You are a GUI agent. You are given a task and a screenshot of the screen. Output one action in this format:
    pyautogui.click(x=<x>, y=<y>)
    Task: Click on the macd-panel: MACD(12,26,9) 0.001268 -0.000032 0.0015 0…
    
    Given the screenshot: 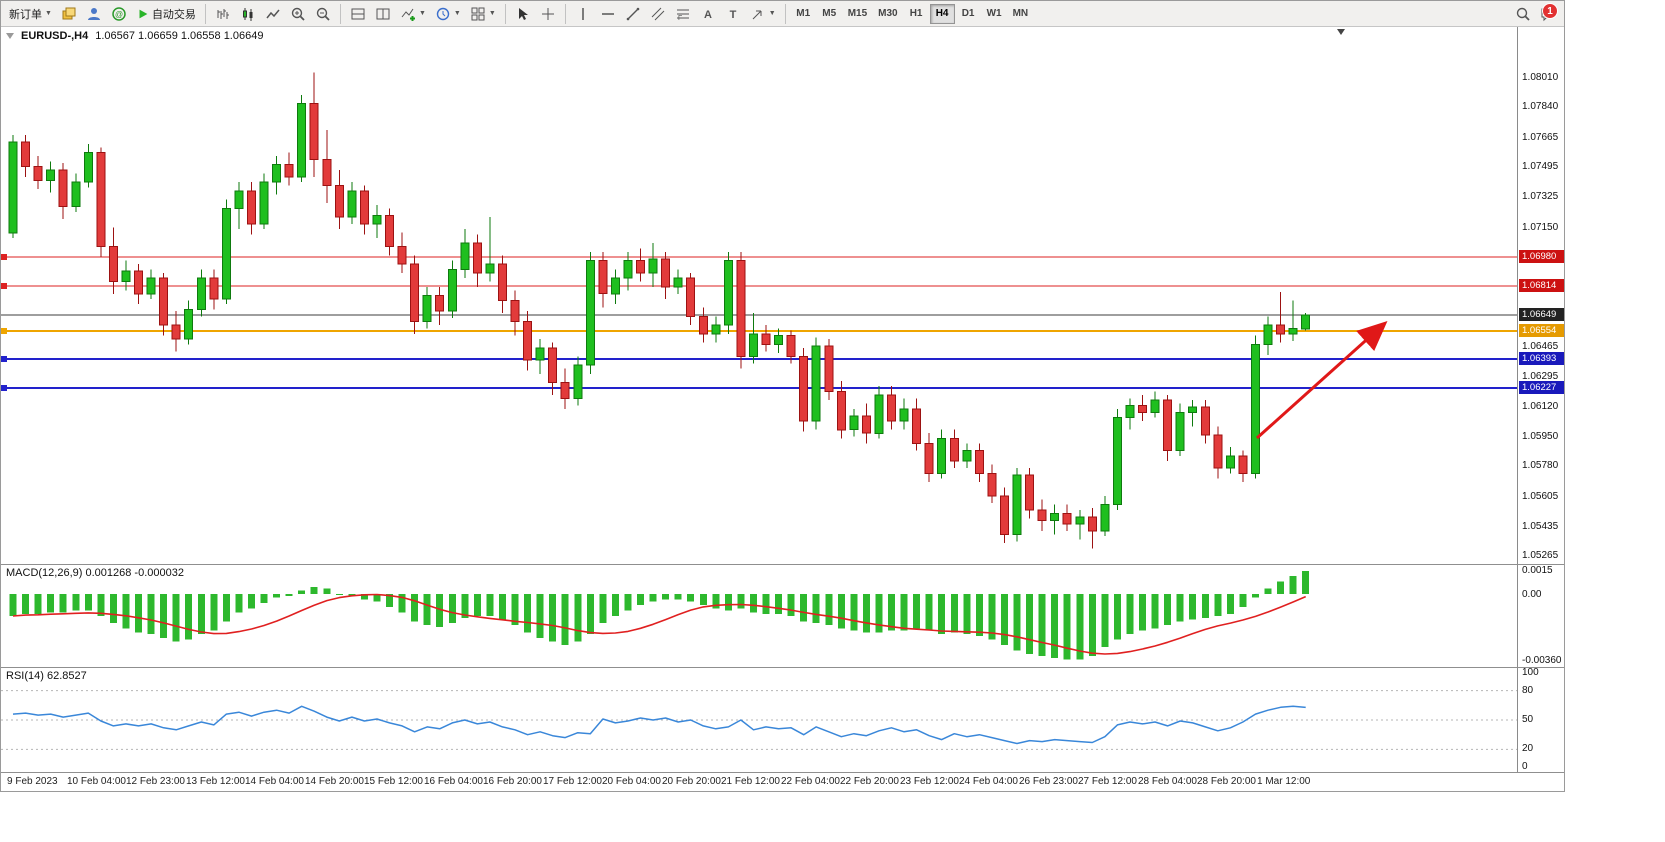 What is the action you would take?
    pyautogui.click(x=782, y=616)
    